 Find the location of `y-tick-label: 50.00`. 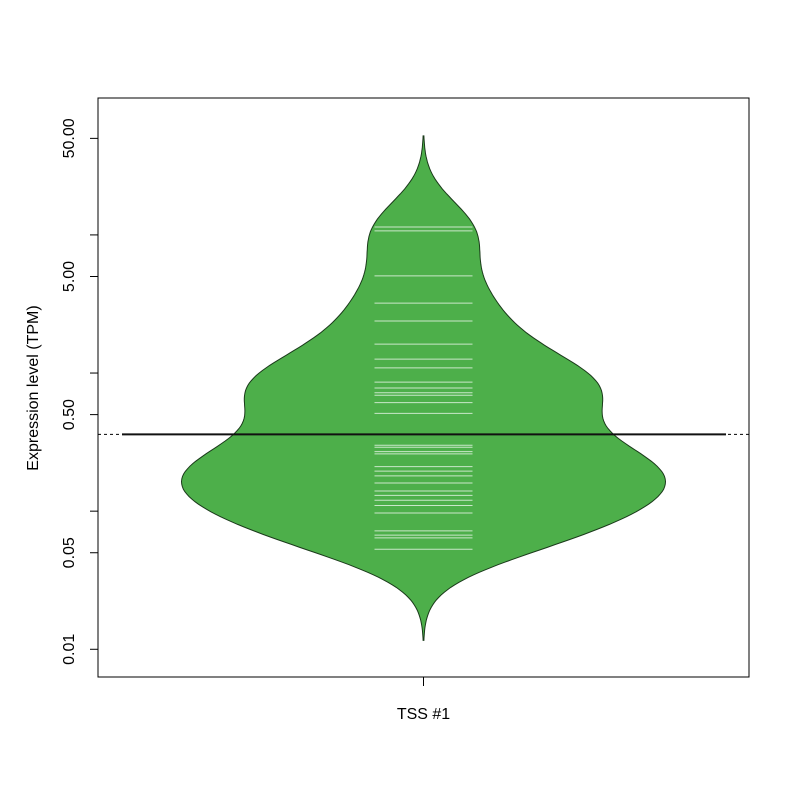

y-tick-label: 50.00 is located at coordinates (69, 138).